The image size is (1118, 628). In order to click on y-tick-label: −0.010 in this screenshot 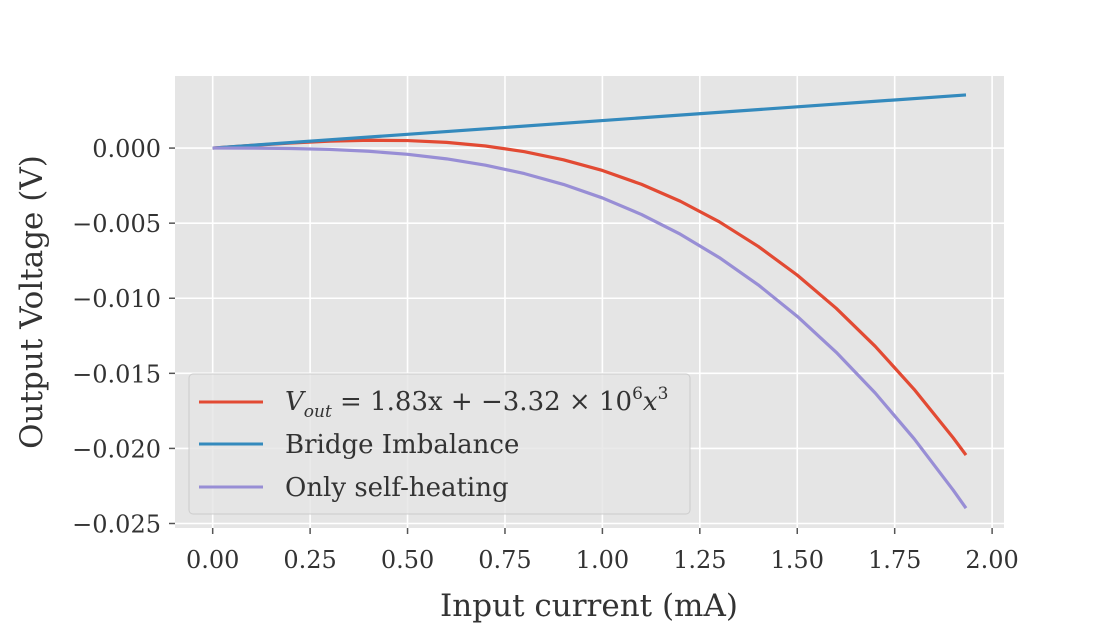, I will do `click(116, 299)`.